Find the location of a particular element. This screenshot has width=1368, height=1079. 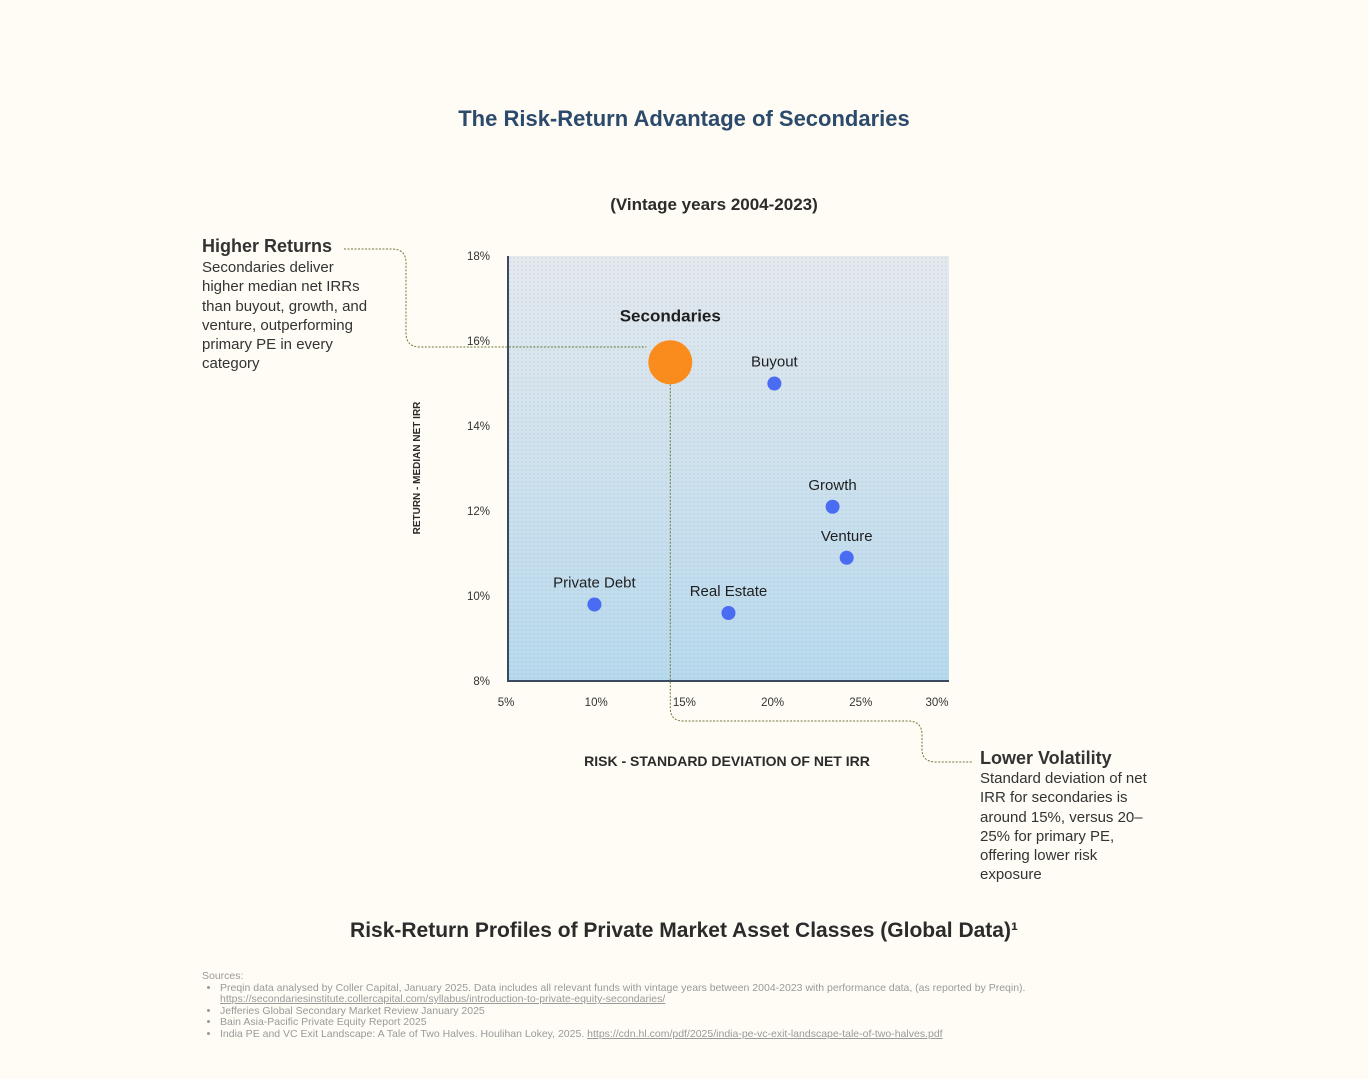

lower-volatility-heading: Lower Volatility is located at coordinates (1046, 758).